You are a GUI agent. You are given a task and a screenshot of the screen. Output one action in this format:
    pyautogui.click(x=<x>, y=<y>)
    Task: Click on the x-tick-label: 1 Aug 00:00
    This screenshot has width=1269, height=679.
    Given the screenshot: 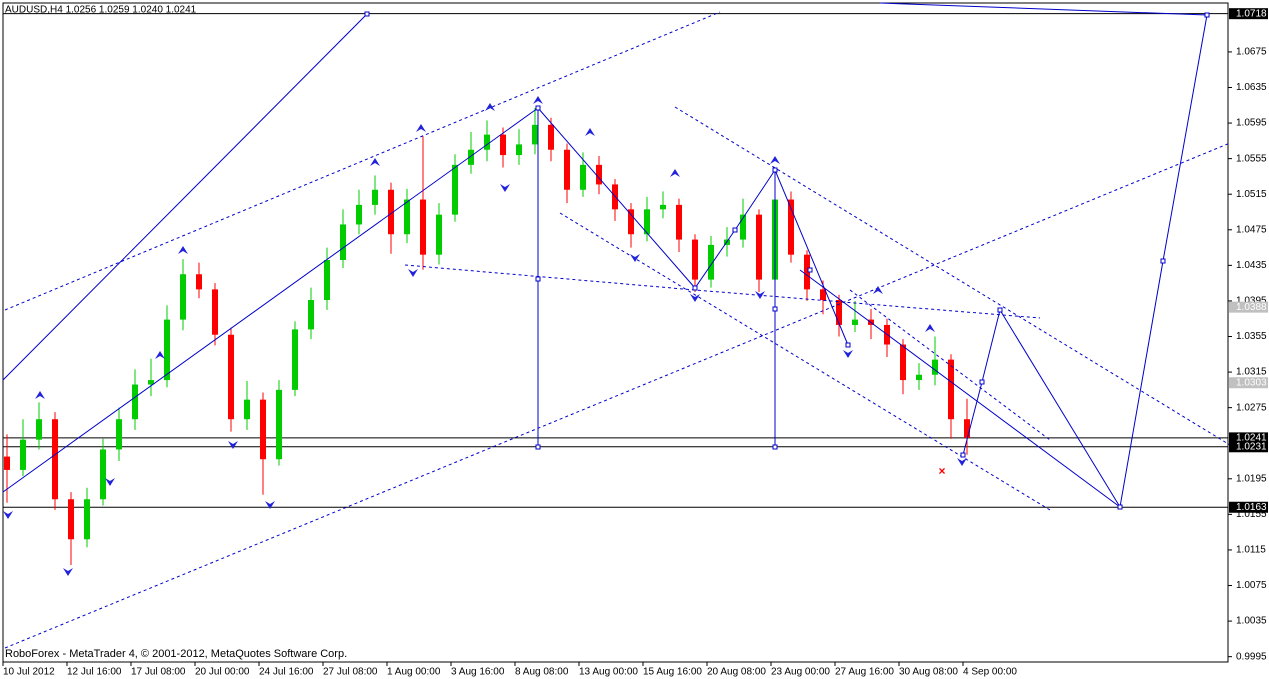 What is the action you would take?
    pyautogui.click(x=414, y=672)
    